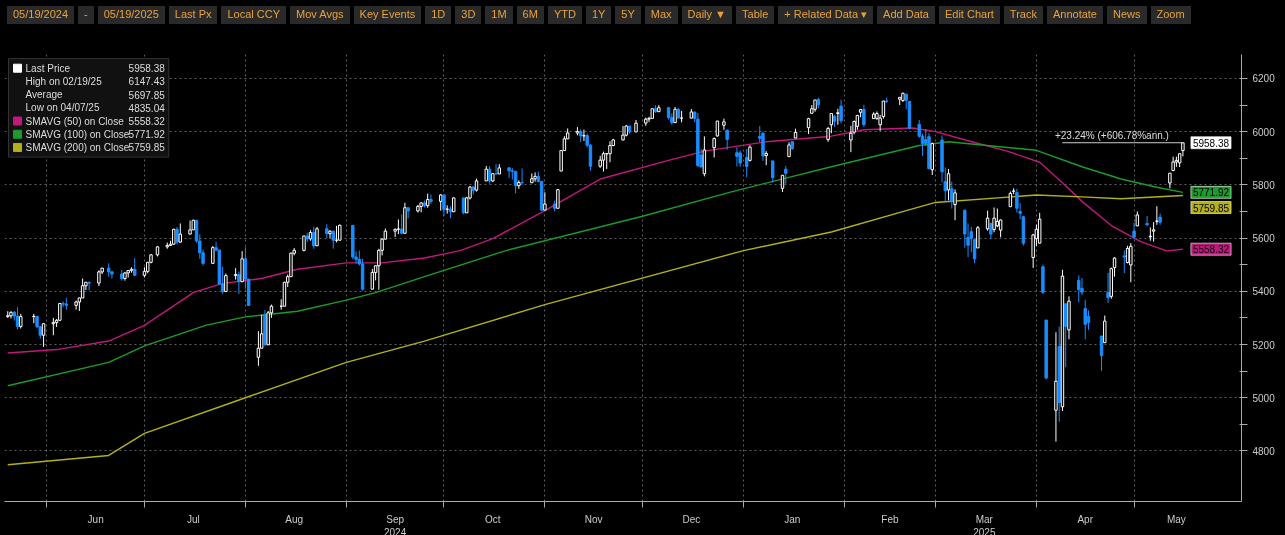 This screenshot has height=535, width=1285. What do you see at coordinates (294, 519) in the screenshot?
I see `x-tick-label: Aug` at bounding box center [294, 519].